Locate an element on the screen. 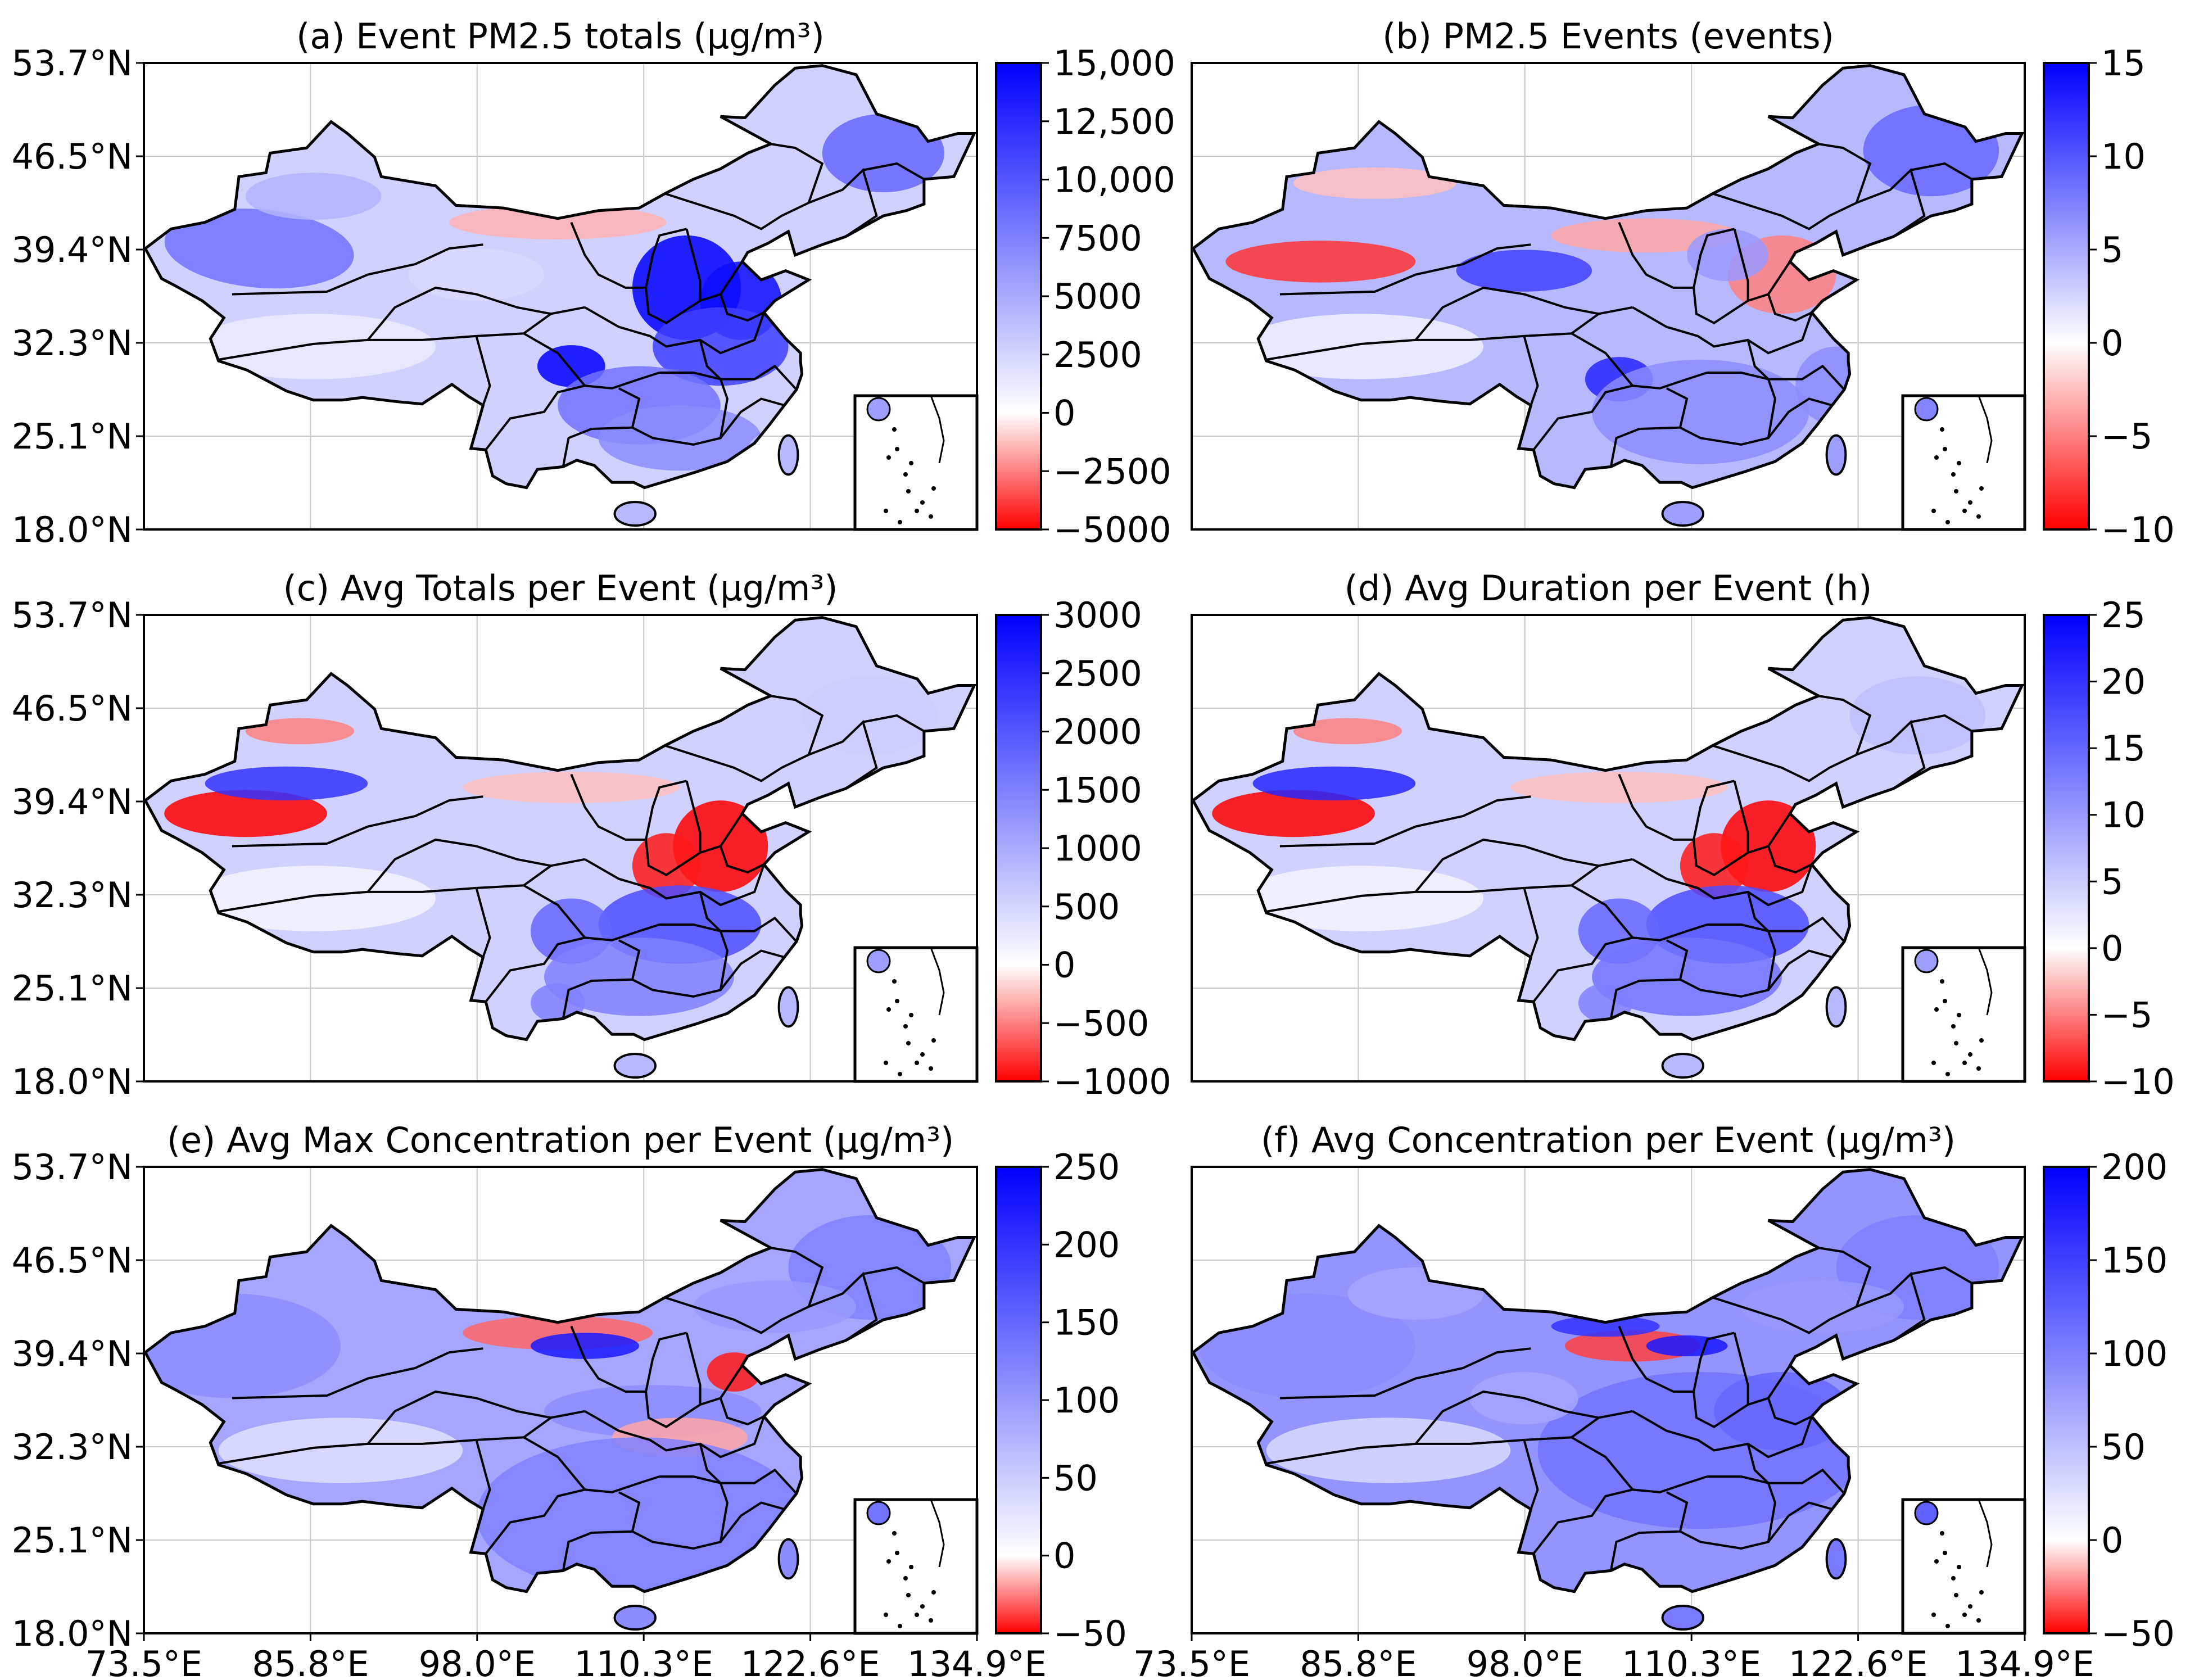 Image resolution: width=2190 pixels, height=1680 pixels. lat-tick-label: 18.0°N is located at coordinates (72, 1633).